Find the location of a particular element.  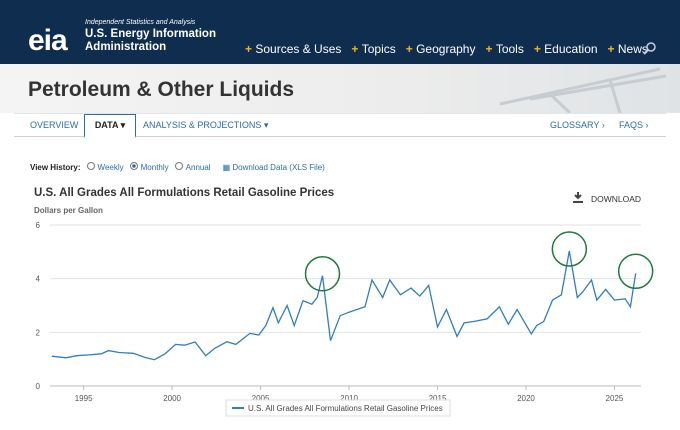

radio-option: Annual is located at coordinates (192, 167).